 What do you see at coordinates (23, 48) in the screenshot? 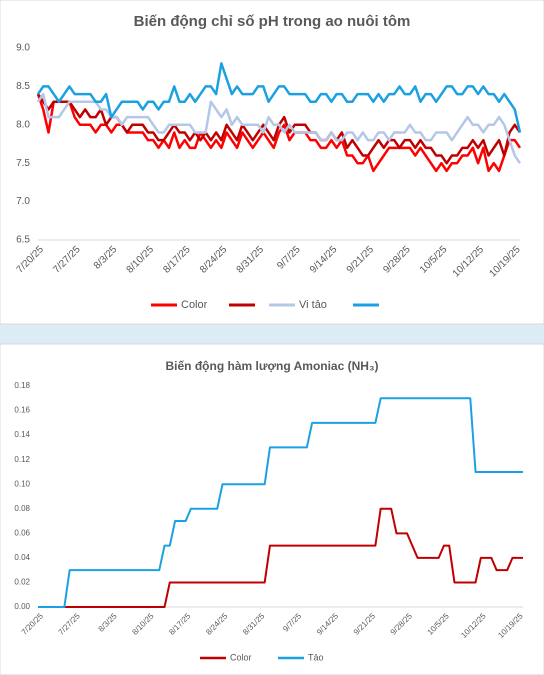
I see `y-tick-label: 9.0` at bounding box center [23, 48].